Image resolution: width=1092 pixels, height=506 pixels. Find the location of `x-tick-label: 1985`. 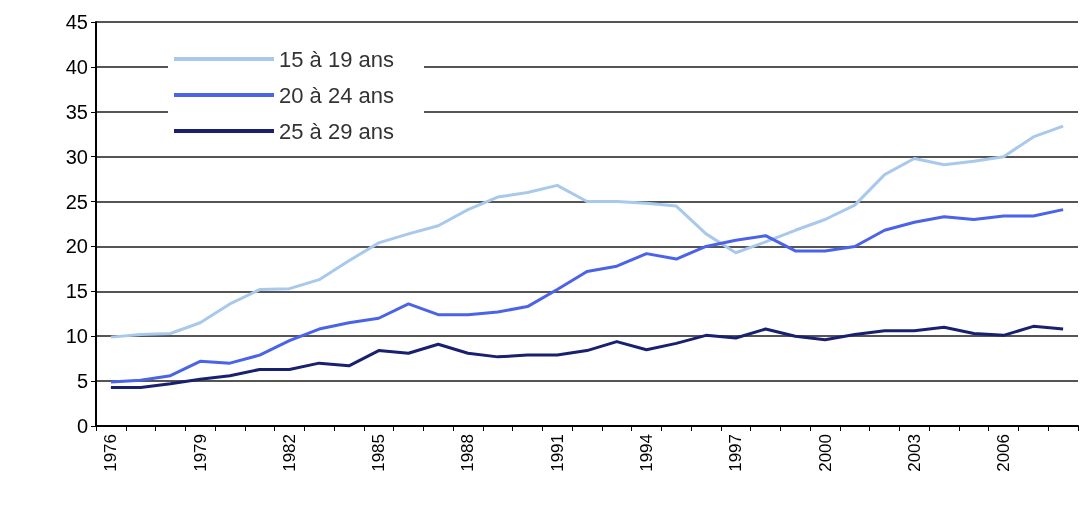

x-tick-label: 1985 is located at coordinates (379, 453).